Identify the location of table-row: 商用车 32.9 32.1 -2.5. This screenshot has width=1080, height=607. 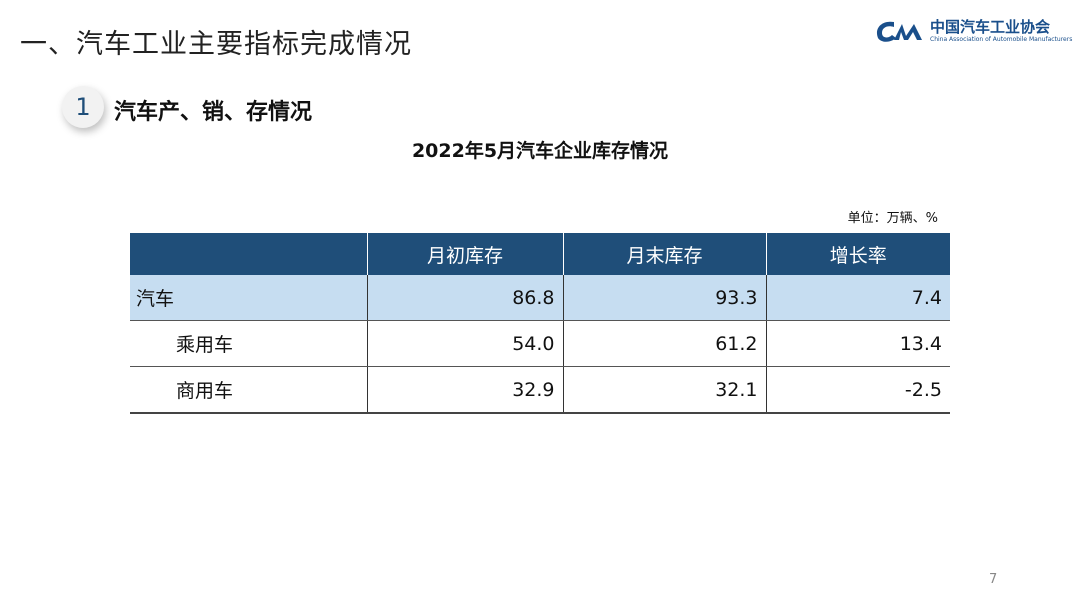
(540, 390).